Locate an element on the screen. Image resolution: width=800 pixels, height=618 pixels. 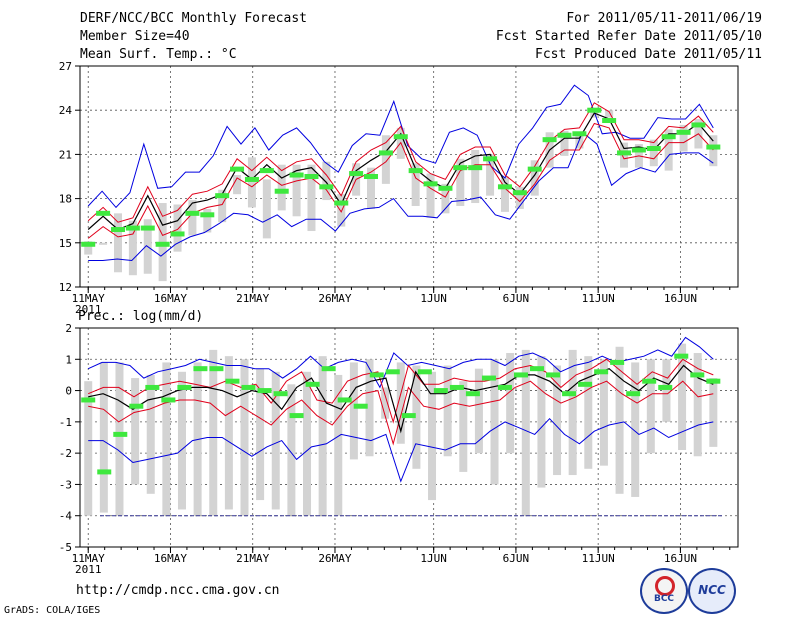
variable-label: Mean Surf. Temp.: °C is located at coordinates (158, 54).